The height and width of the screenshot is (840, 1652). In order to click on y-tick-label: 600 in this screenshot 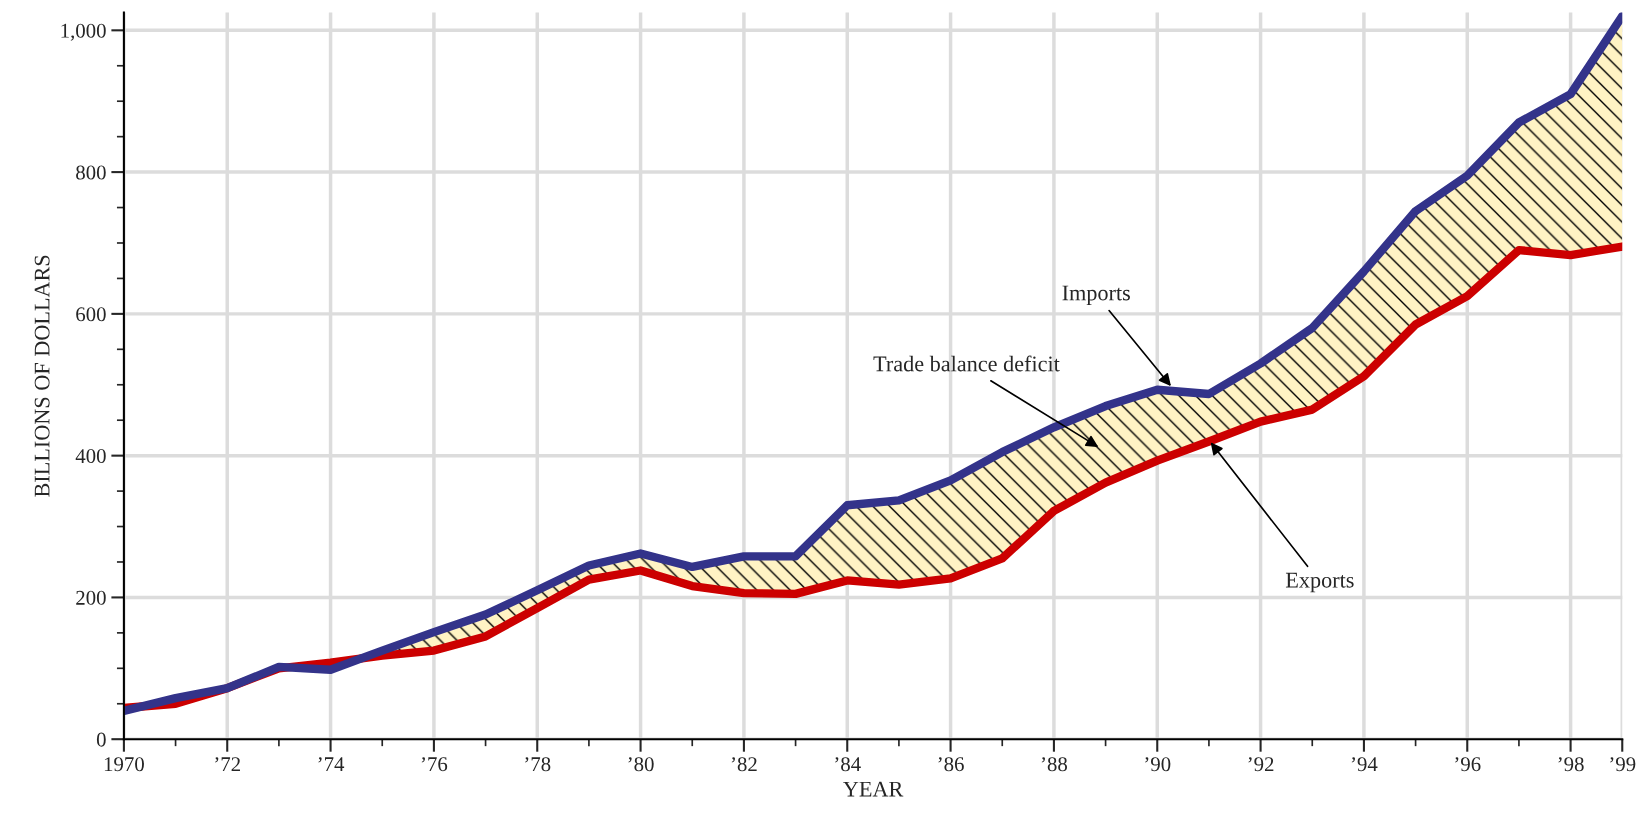, I will do `click(91, 314)`.